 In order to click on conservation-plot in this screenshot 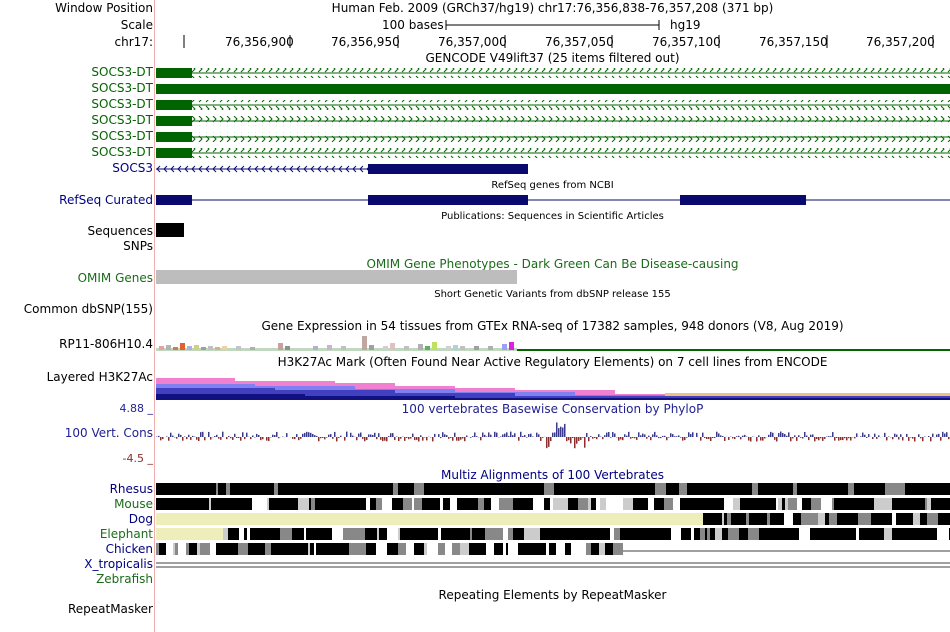, I will do `click(552, 441)`.